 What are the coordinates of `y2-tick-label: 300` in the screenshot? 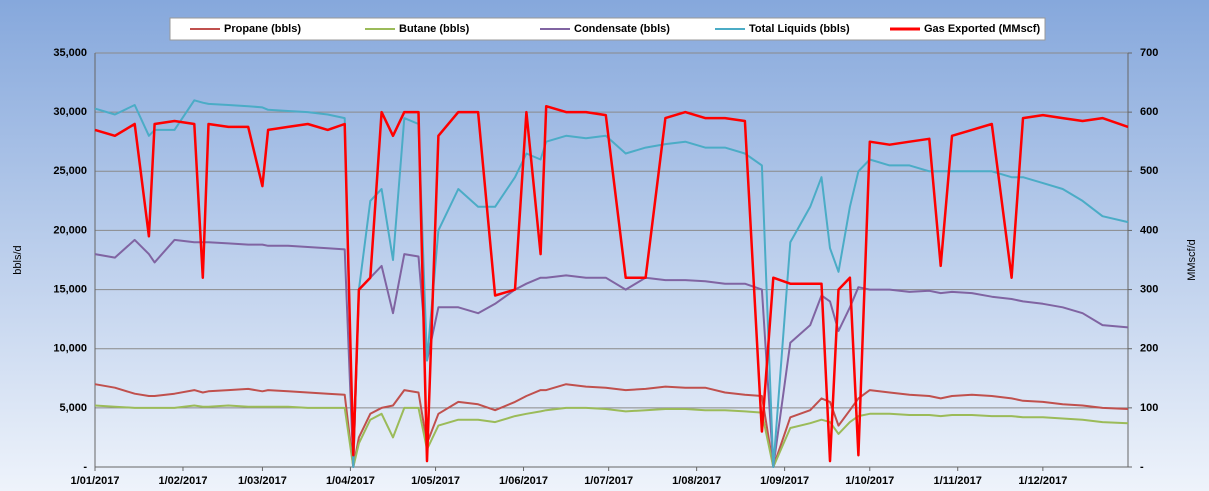 It's located at (1149, 289).